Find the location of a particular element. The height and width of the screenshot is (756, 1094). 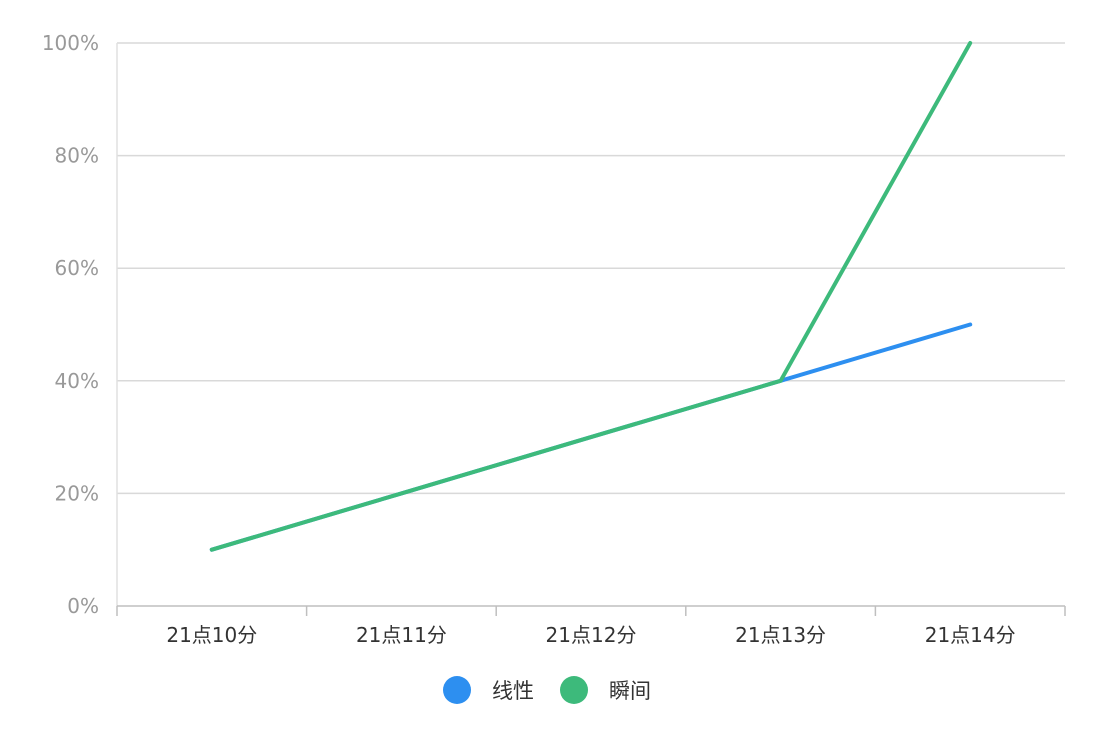

x-tick-label: 21点13分 is located at coordinates (780, 635).